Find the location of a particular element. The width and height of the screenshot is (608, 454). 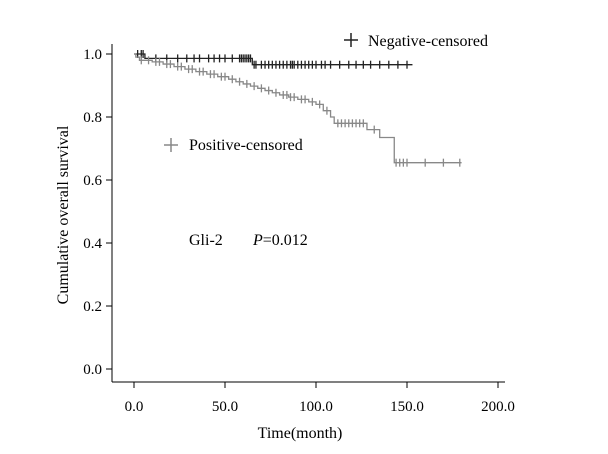

y-tick-label: 0.2 is located at coordinates (92, 307).